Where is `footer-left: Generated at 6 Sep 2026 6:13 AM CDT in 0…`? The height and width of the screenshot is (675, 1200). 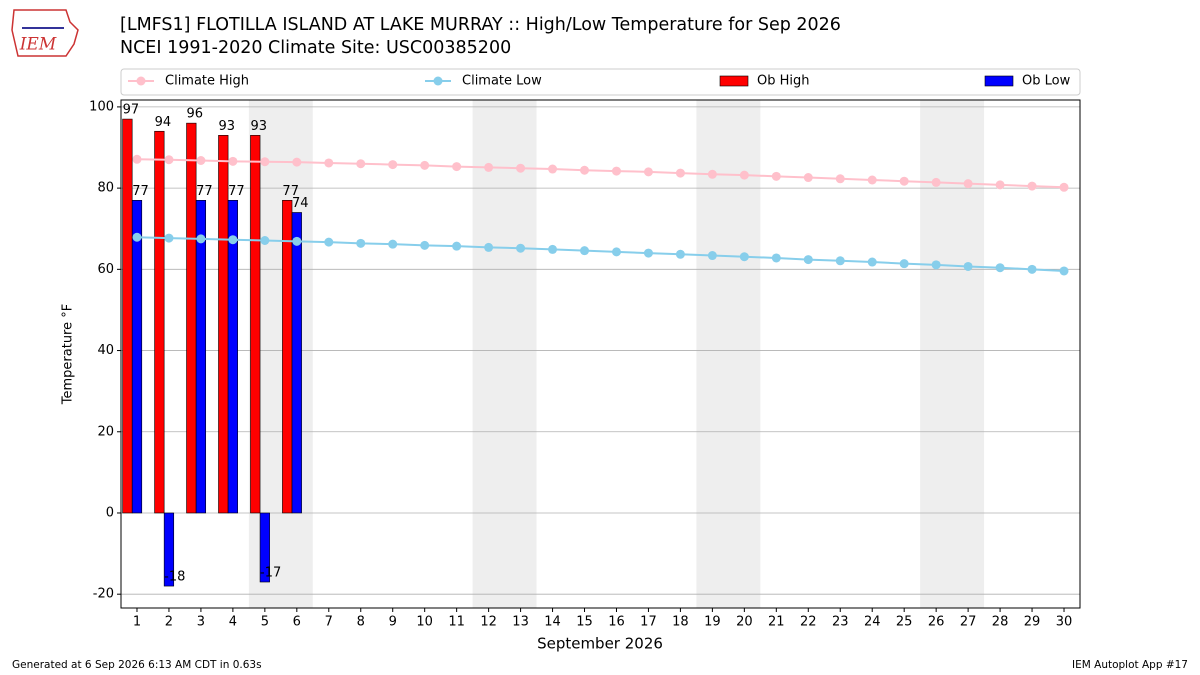
footer-left: Generated at 6 Sep 2026 6:13 AM CDT in 0… is located at coordinates (137, 665).